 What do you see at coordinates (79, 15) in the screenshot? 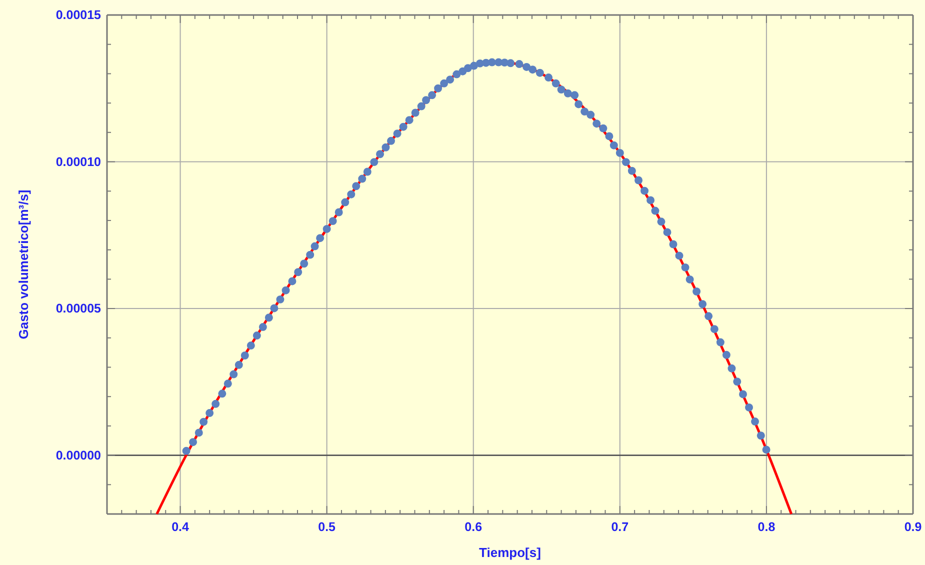
I see `y-tick-label: 0.00015` at bounding box center [79, 15].